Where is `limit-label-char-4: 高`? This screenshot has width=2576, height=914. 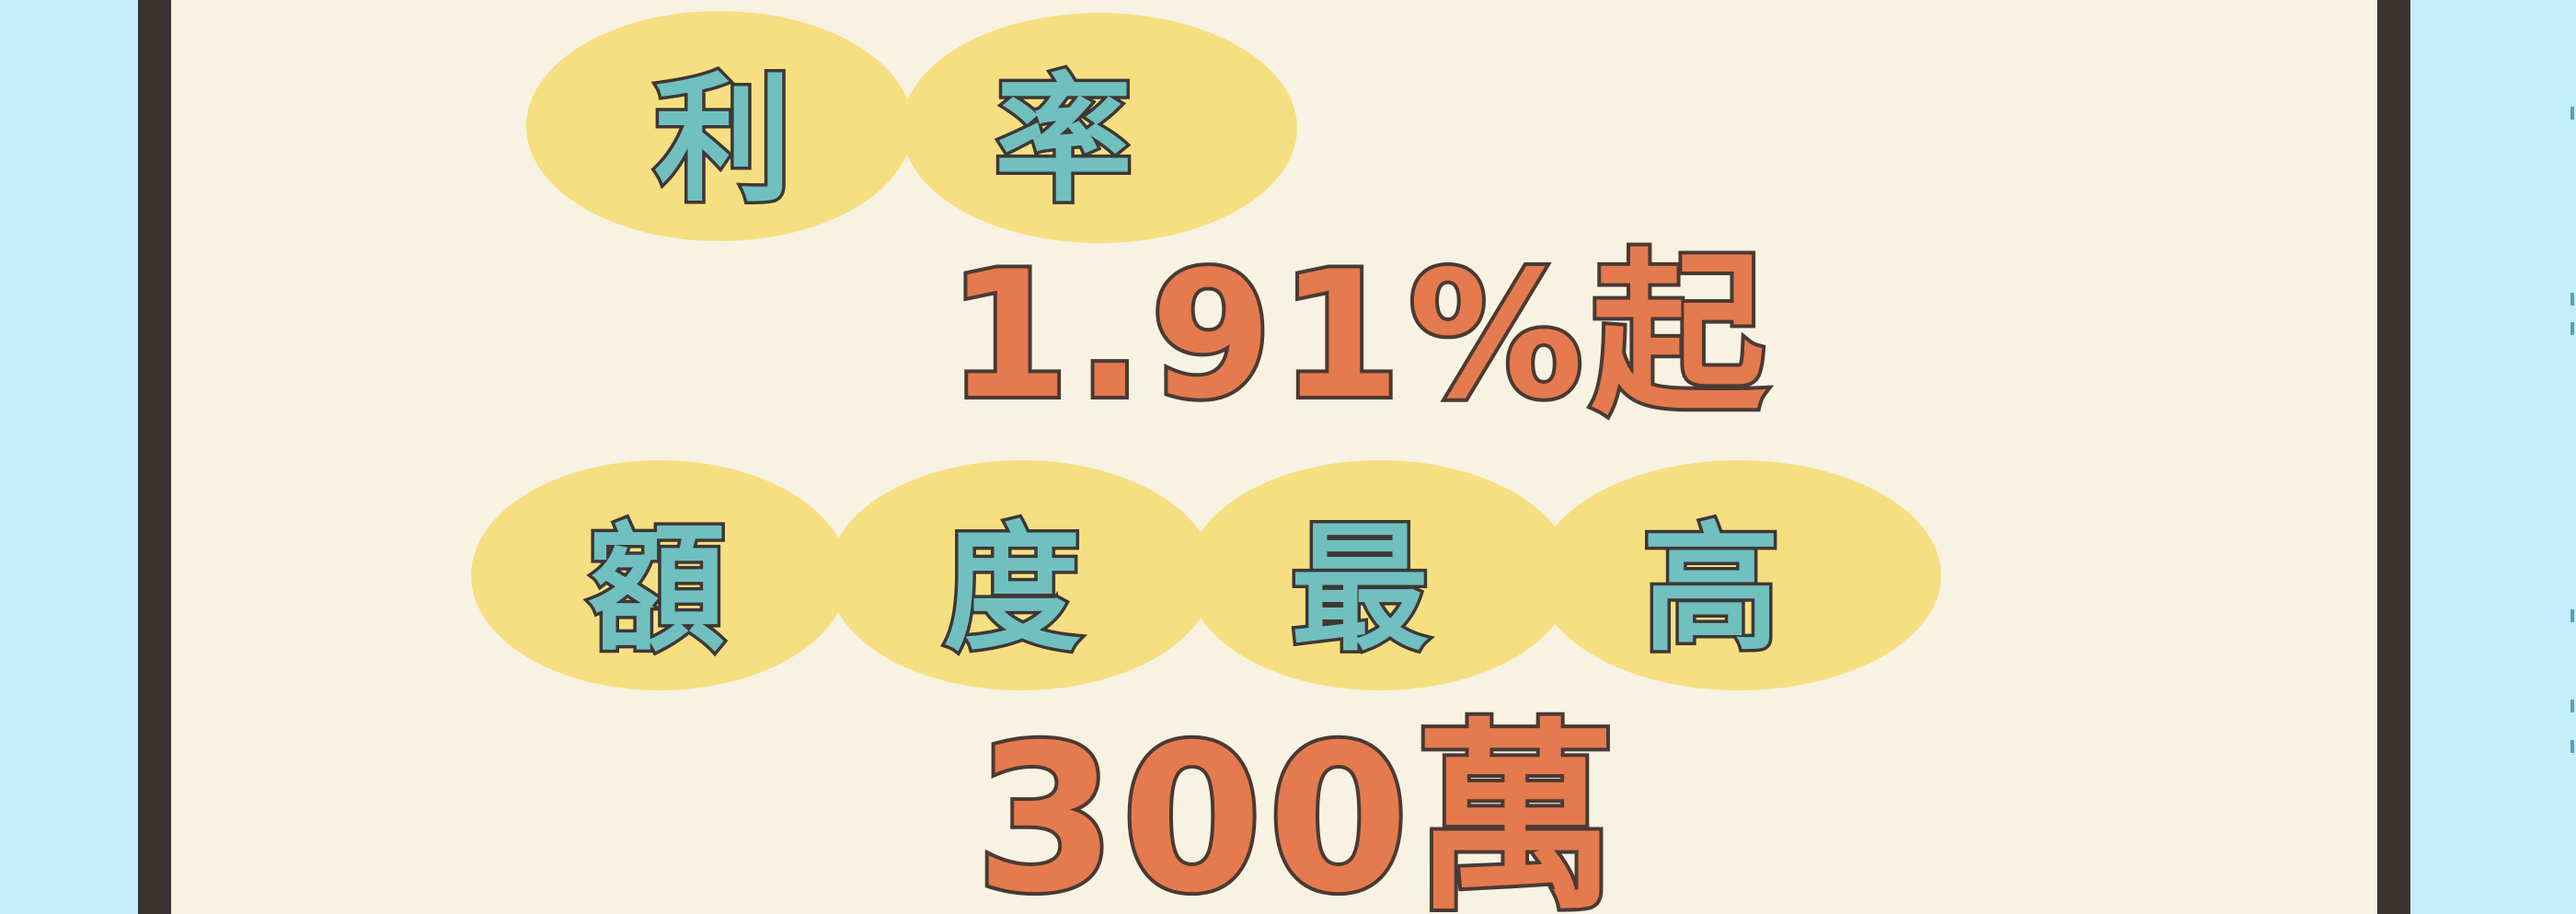
limit-label-char-4: 高 is located at coordinates (1711, 590).